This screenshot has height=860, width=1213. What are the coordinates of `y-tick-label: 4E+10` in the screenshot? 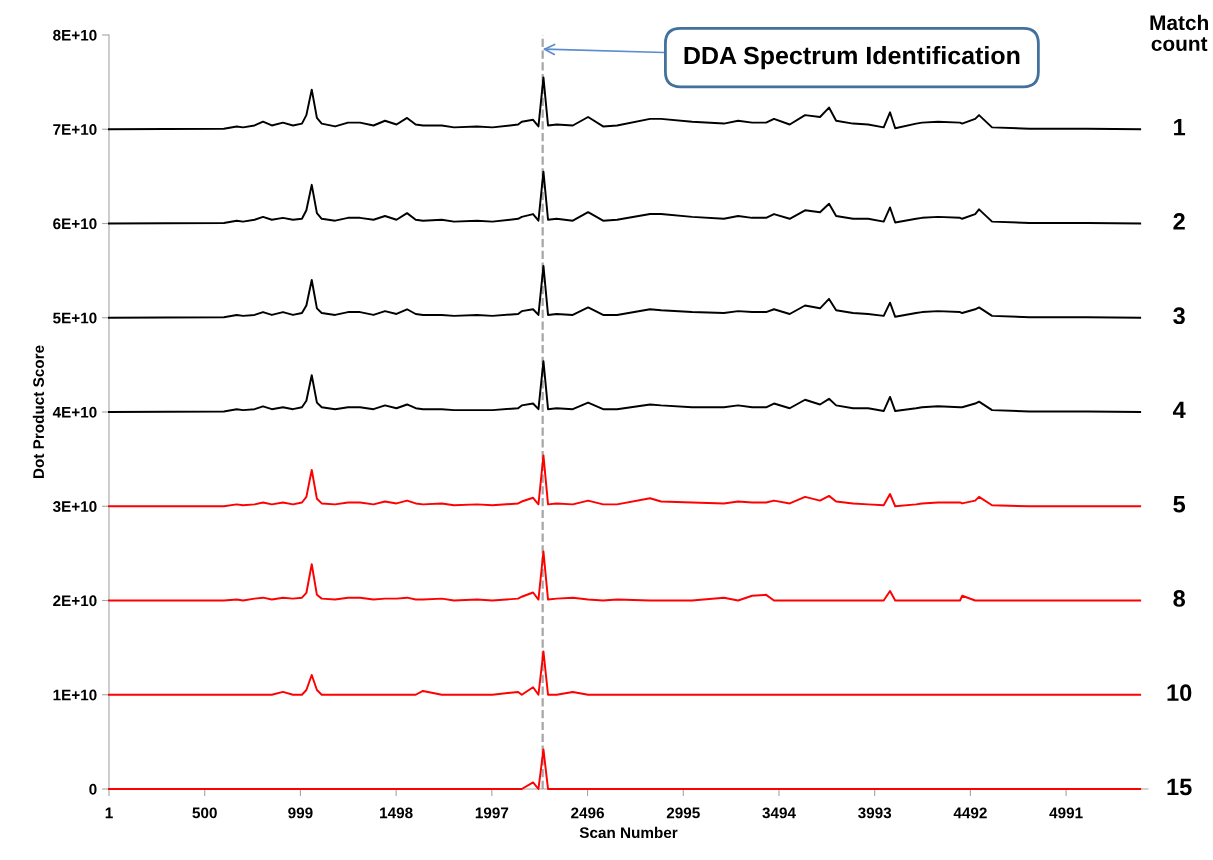 It's located at (74, 412).